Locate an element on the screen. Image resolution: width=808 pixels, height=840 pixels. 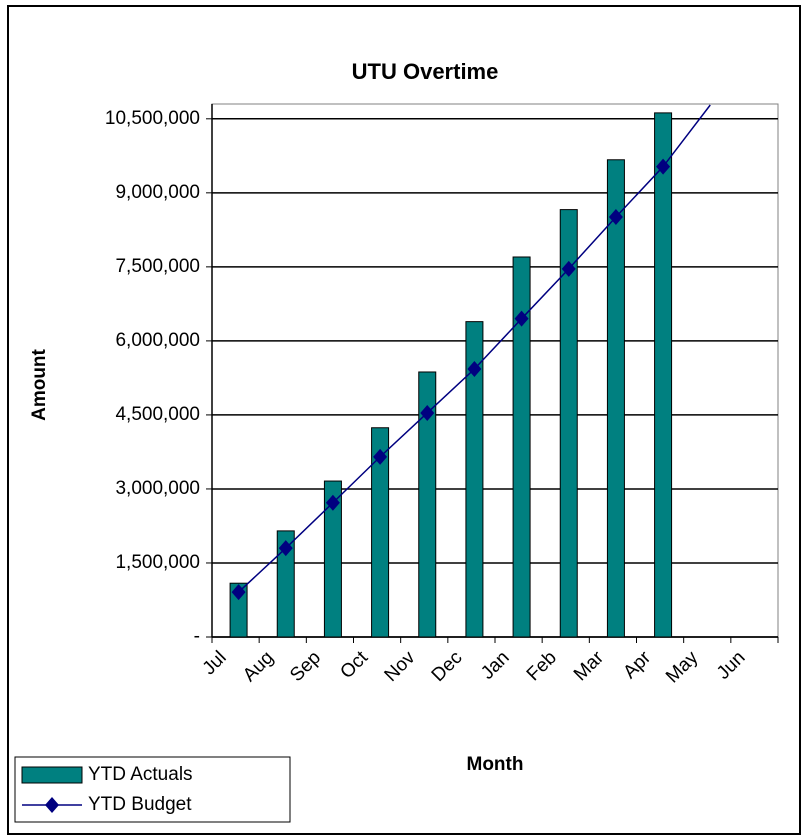
legend-swatch is located at coordinates (52, 775).